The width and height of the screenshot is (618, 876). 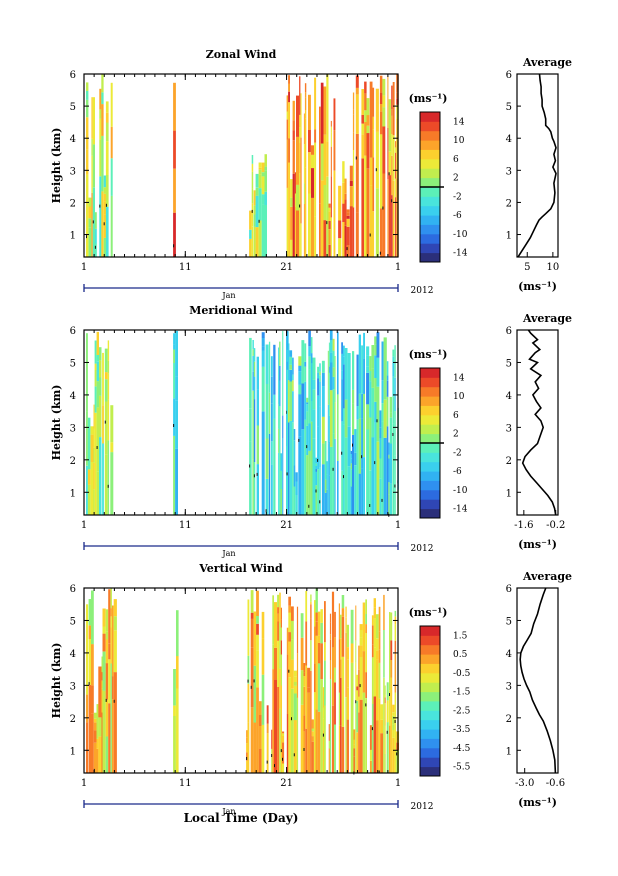 What do you see at coordinates (537, 802) in the screenshot?
I see `average-x-label: (ms⁻¹)` at bounding box center [537, 802].